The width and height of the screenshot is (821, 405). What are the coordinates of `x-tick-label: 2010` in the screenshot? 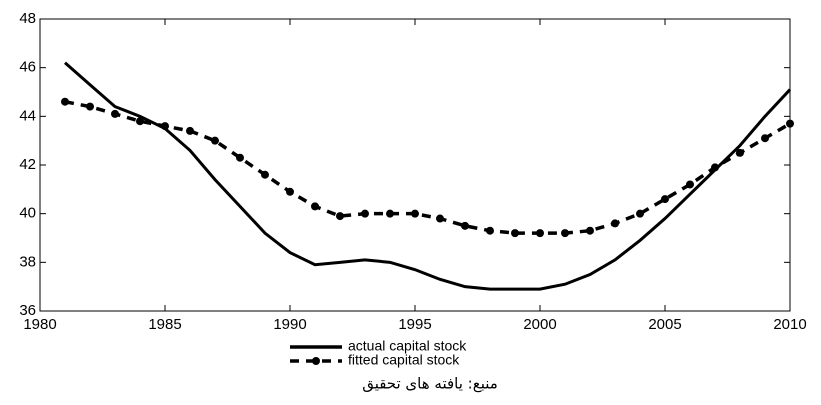 It's located at (789, 324).